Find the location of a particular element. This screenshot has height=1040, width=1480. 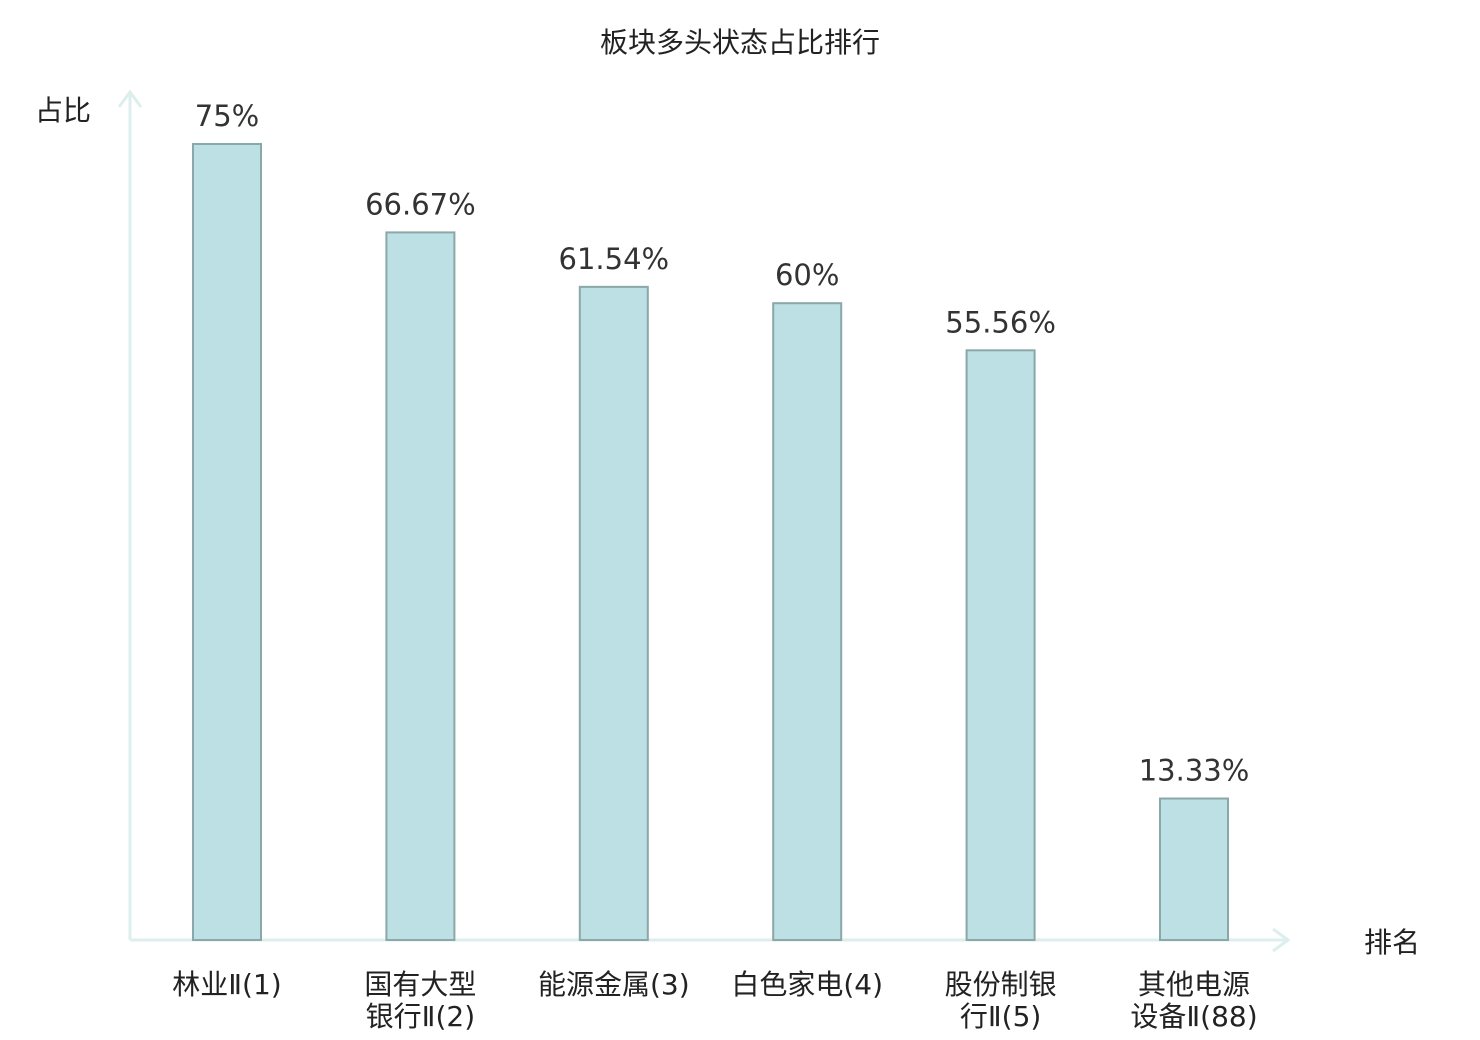

category-label-1-line-1: 林业Ⅱ(1) is located at coordinates (226, 984).